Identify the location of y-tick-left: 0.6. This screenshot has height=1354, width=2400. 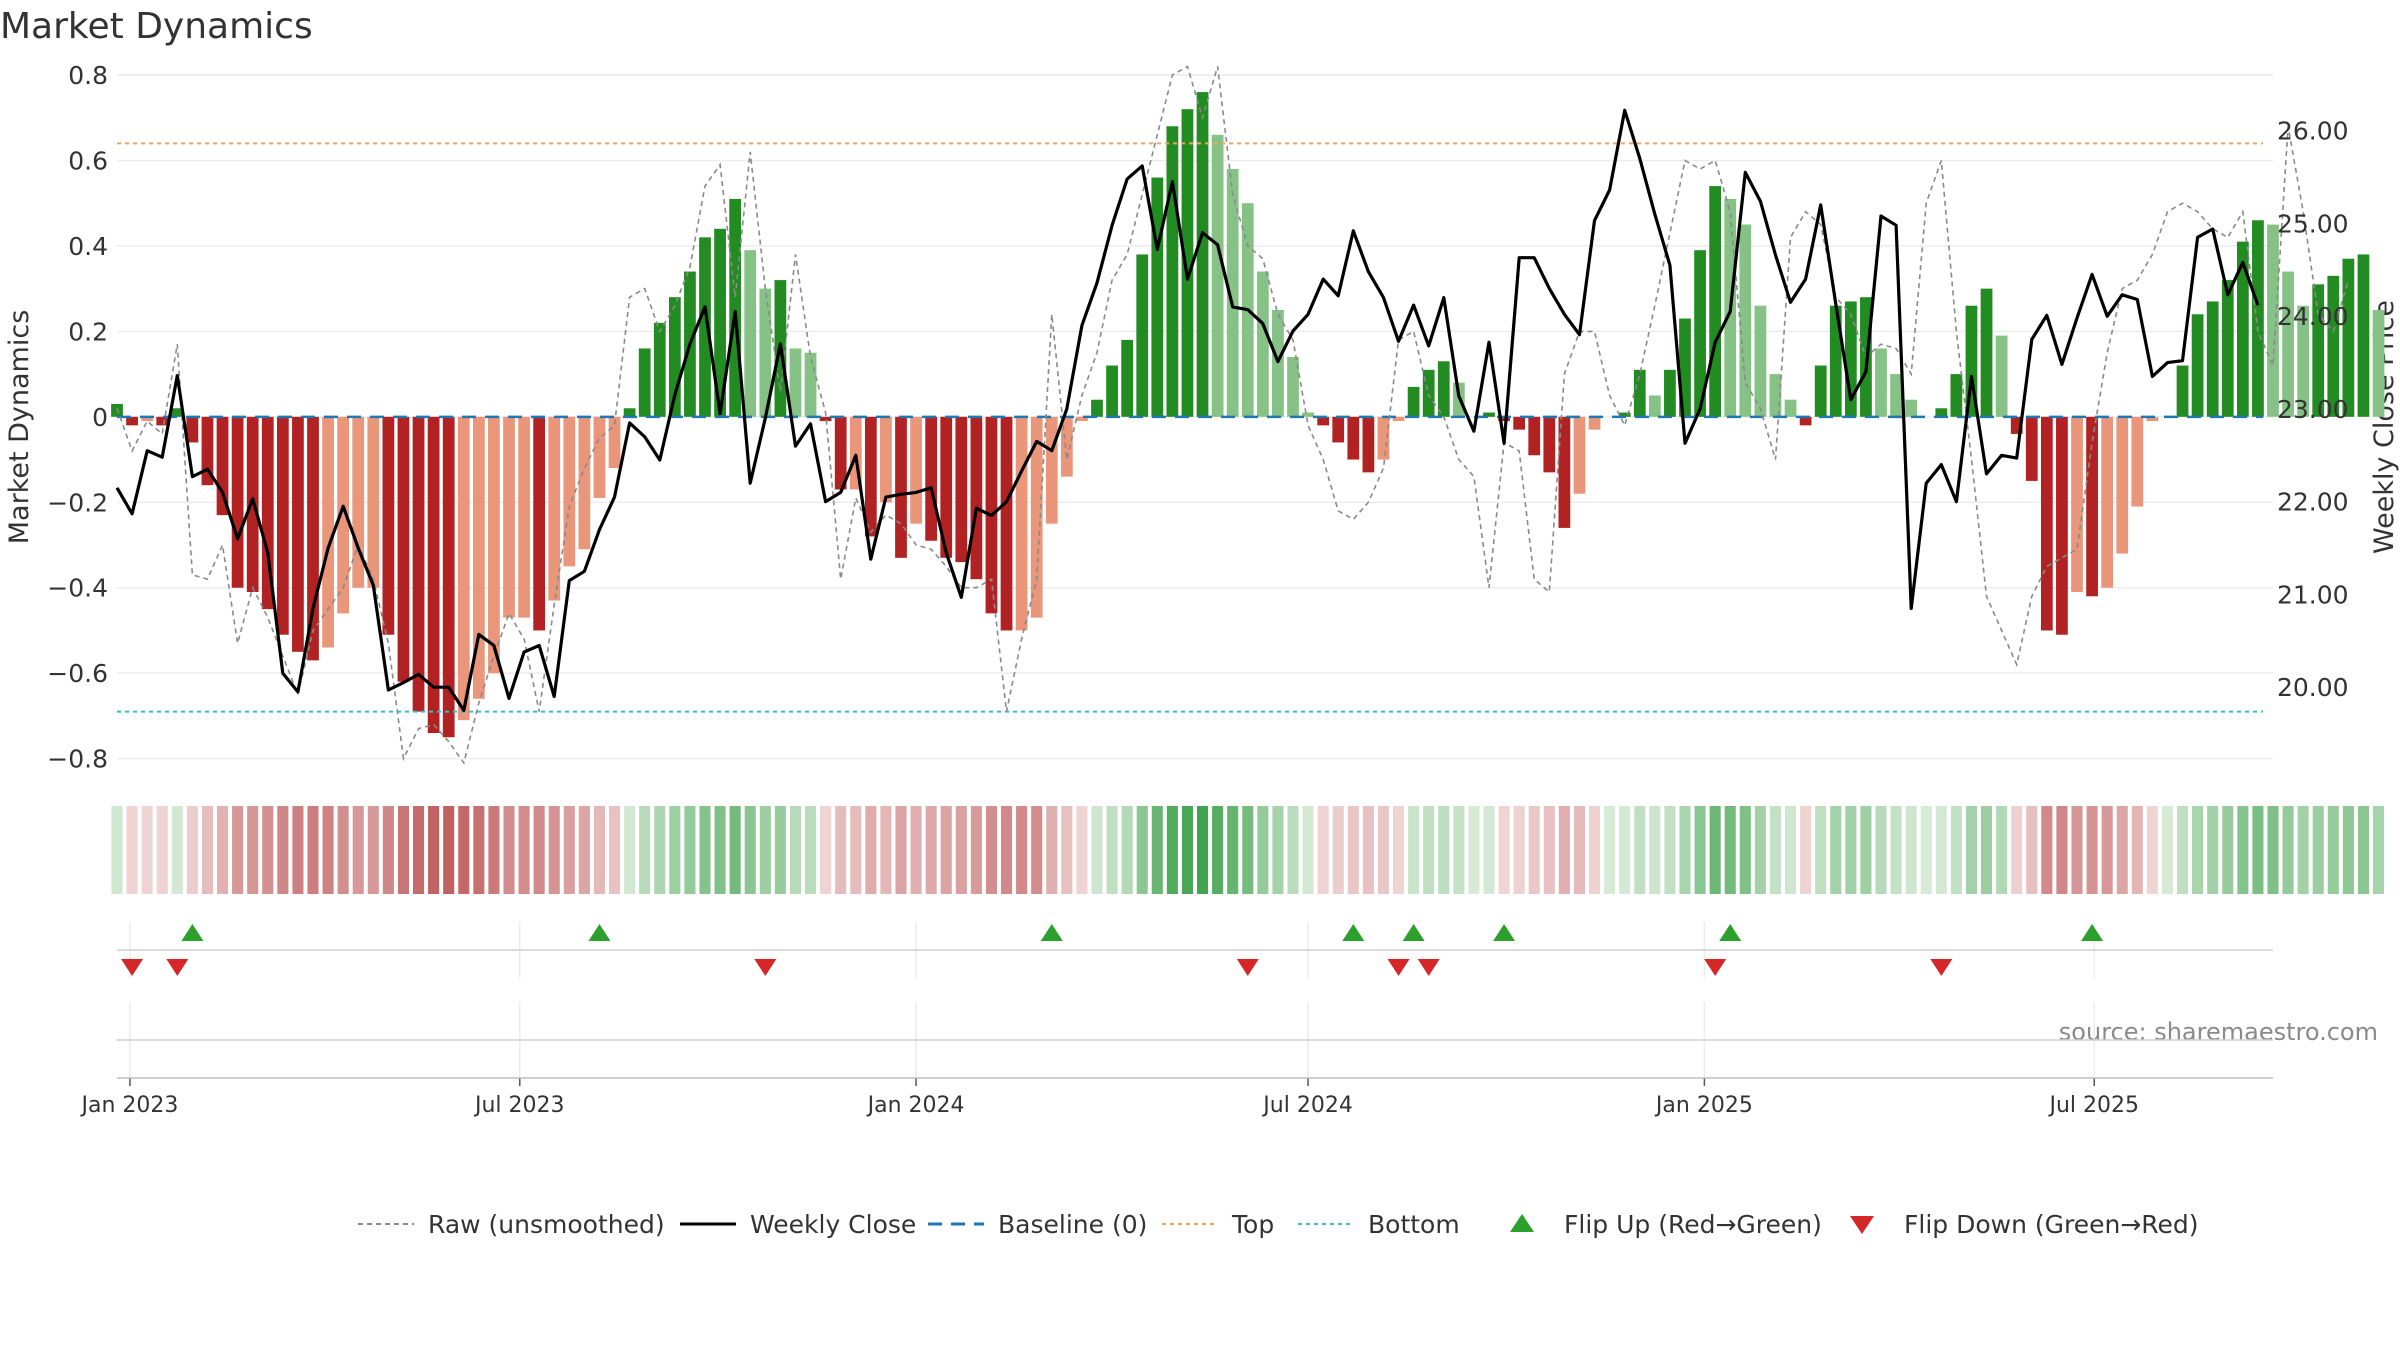
(88, 160).